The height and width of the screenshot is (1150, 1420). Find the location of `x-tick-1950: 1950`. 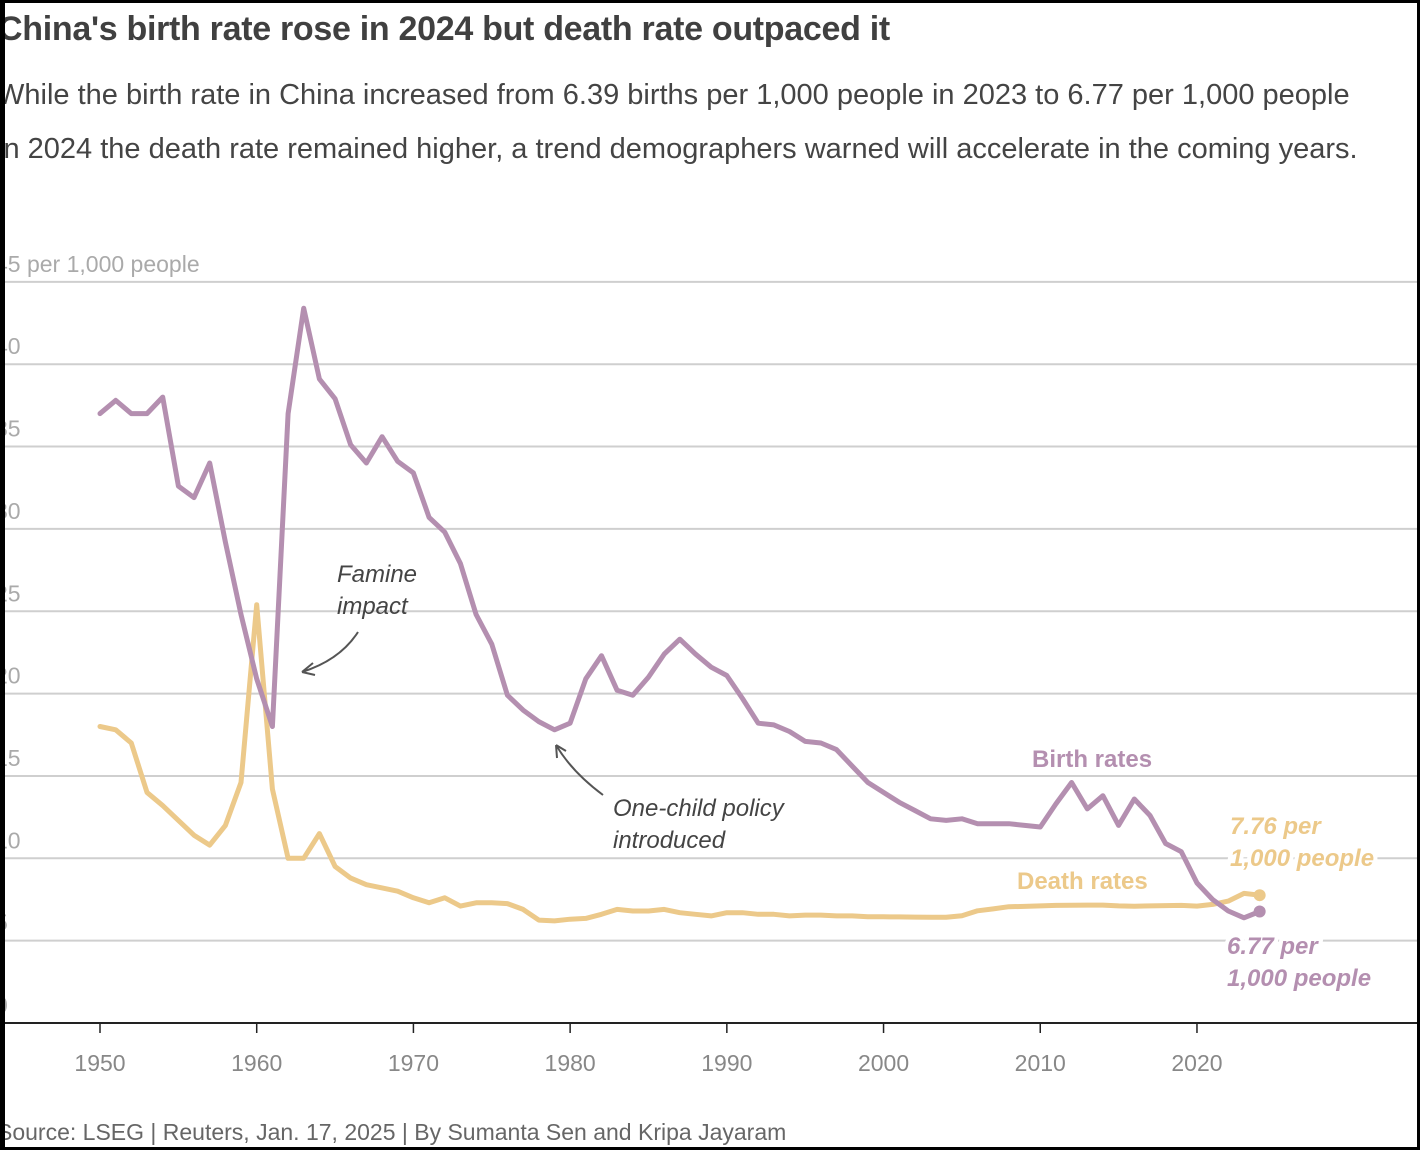

x-tick-1950: 1950 is located at coordinates (99, 1063).